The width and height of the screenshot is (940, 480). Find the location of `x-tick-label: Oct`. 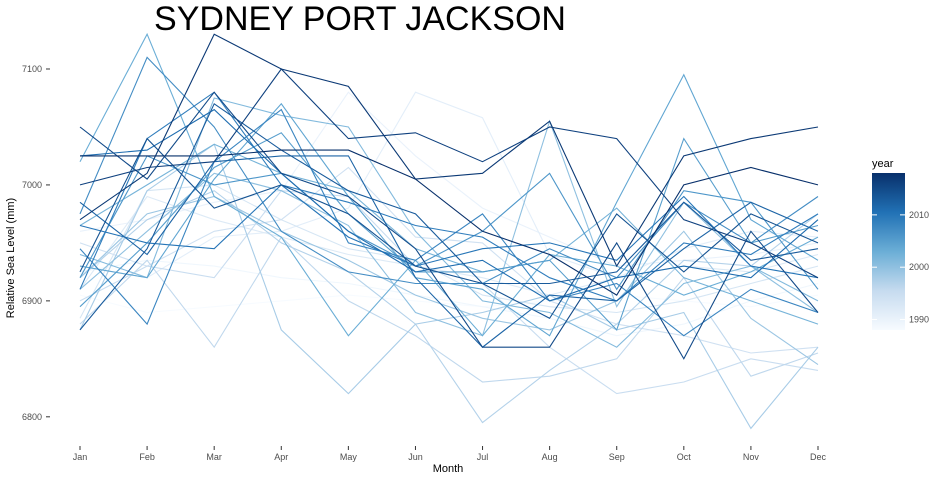

x-tick-label: Oct is located at coordinates (684, 457).